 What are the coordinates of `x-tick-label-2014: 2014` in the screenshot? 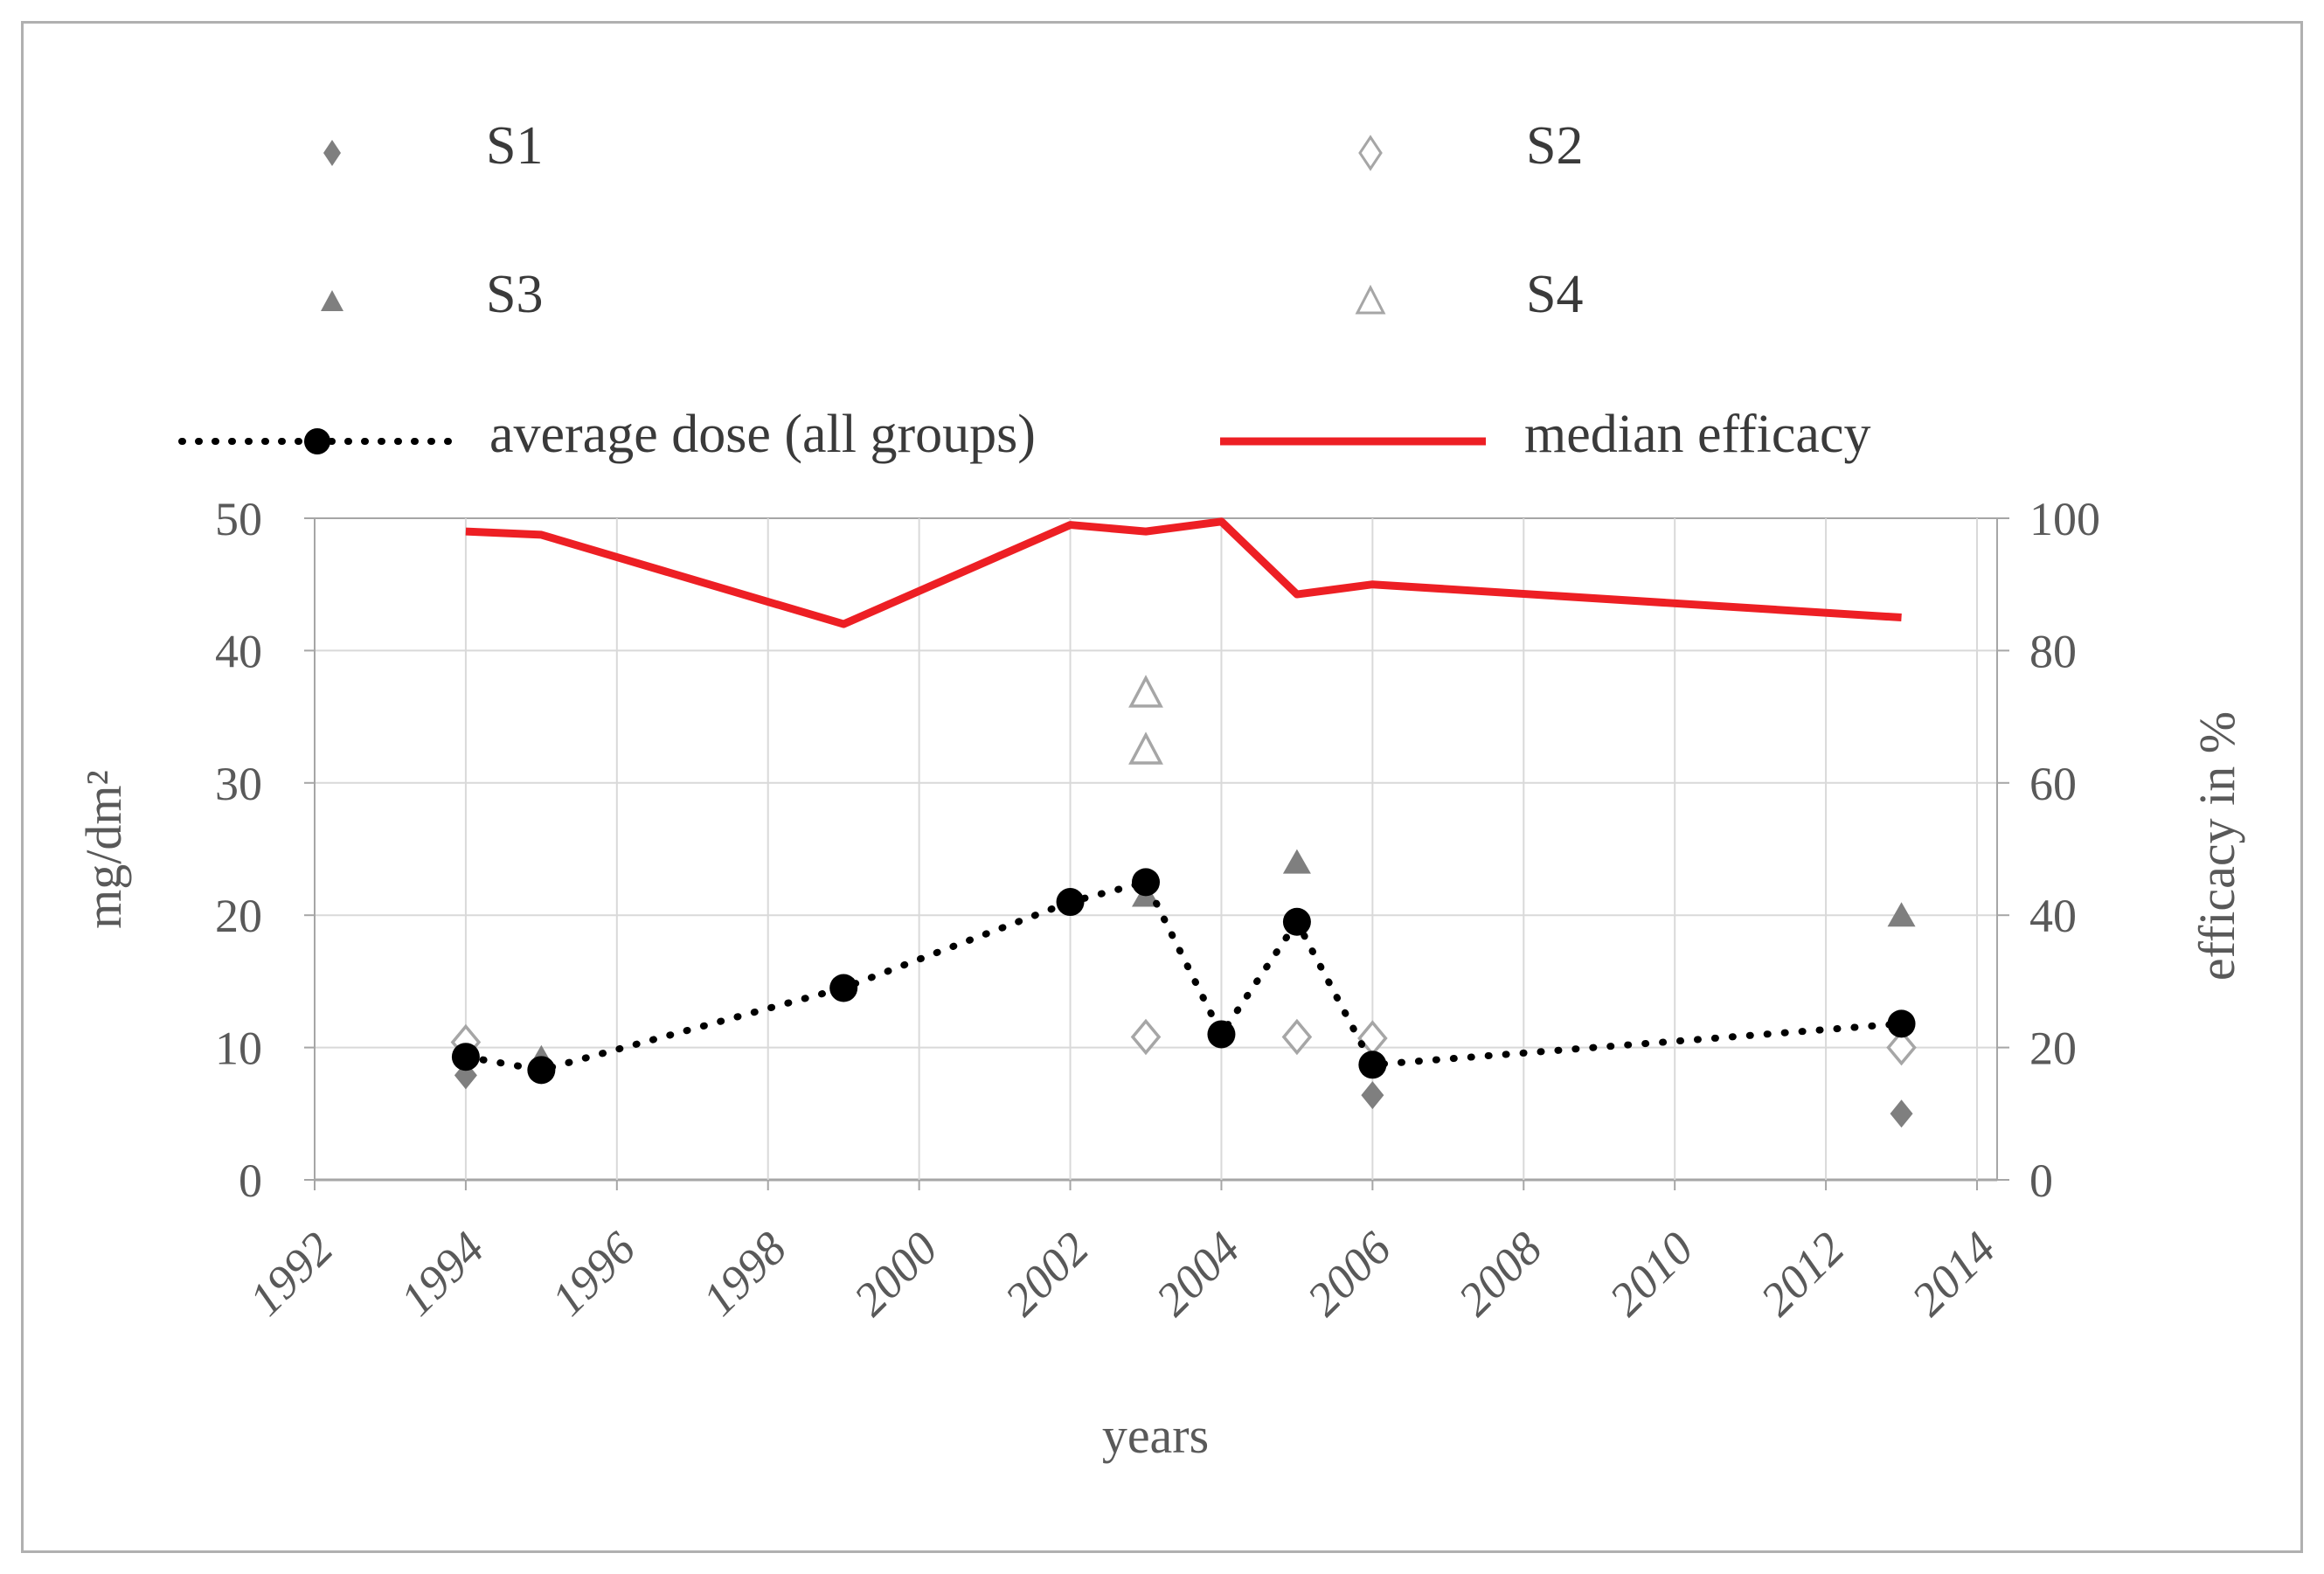 It's located at (1954, 1274).